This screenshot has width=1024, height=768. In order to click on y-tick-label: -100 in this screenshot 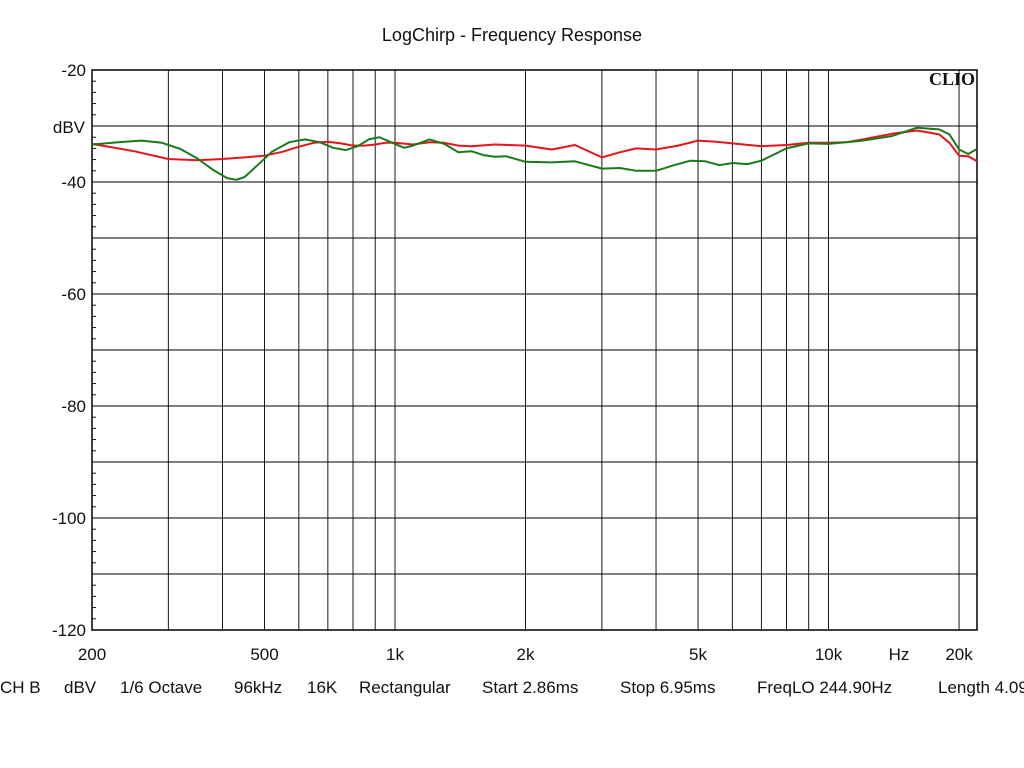, I will do `click(69, 518)`.